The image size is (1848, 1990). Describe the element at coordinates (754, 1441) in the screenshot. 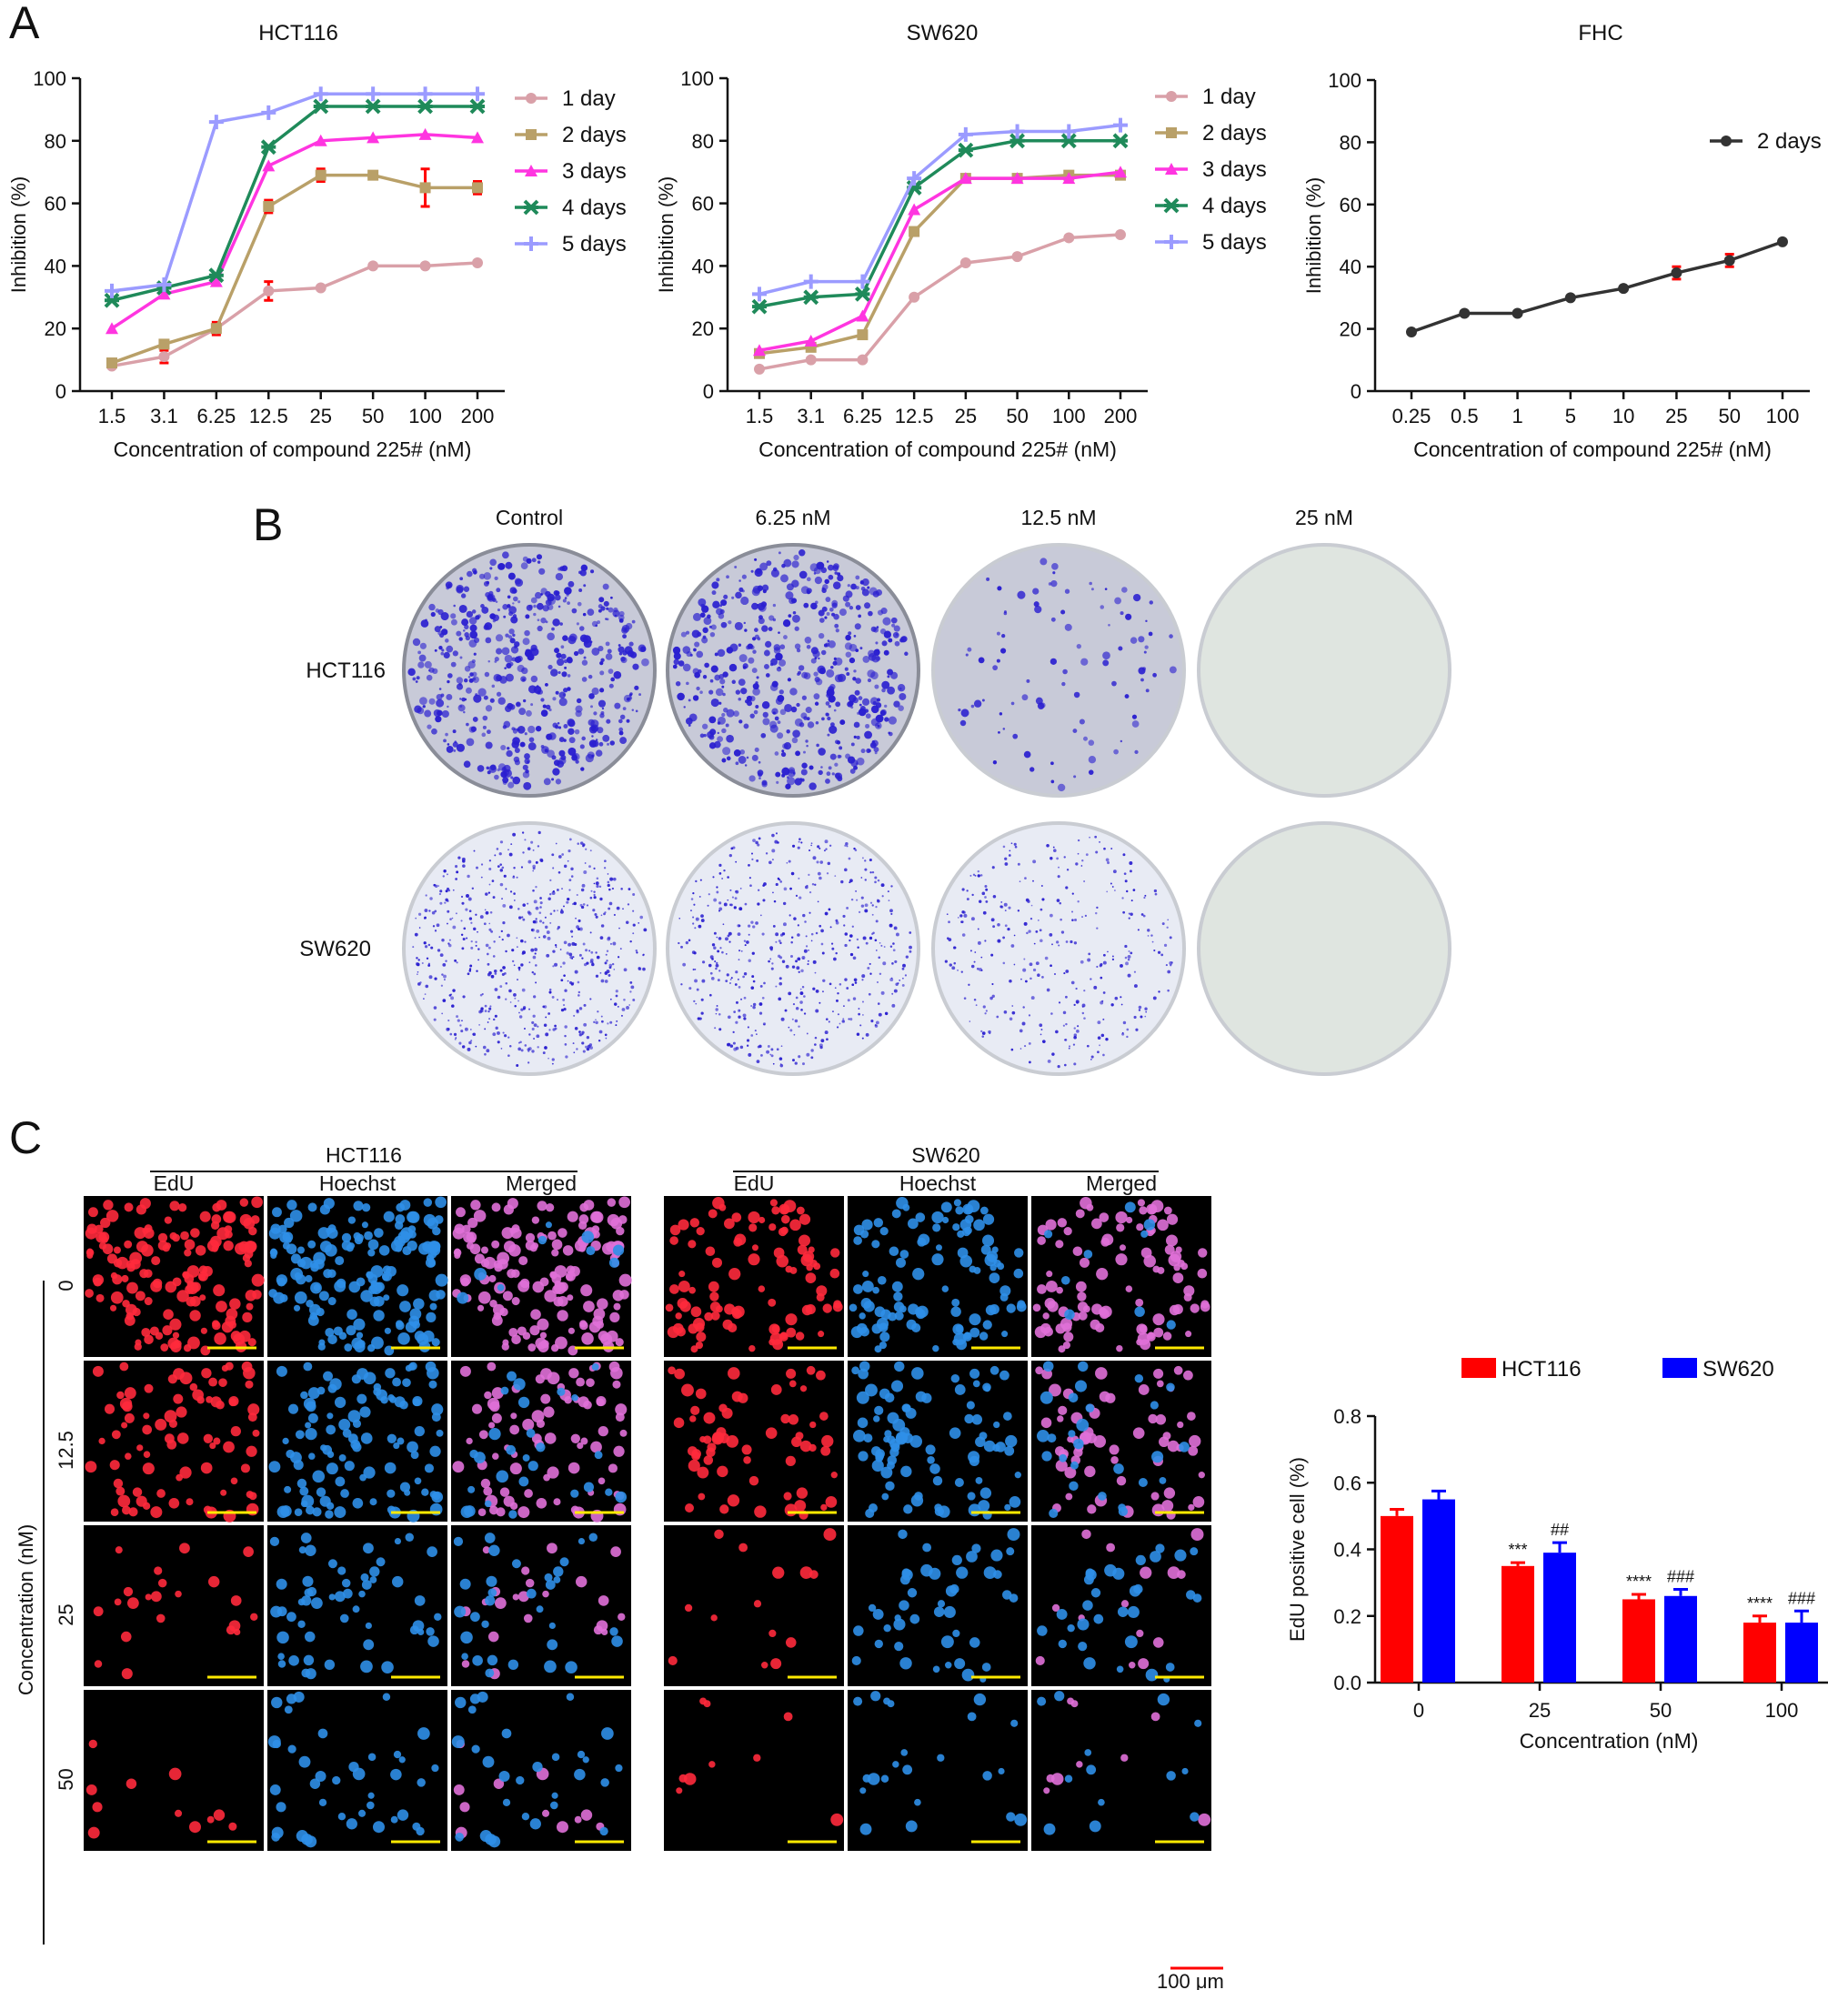

I see `micrograph-tile` at that location.